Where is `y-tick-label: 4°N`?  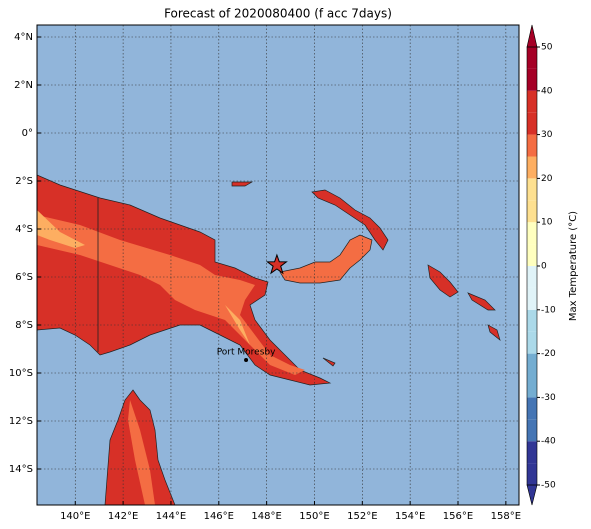
y-tick-label: 4°N is located at coordinates (23, 37).